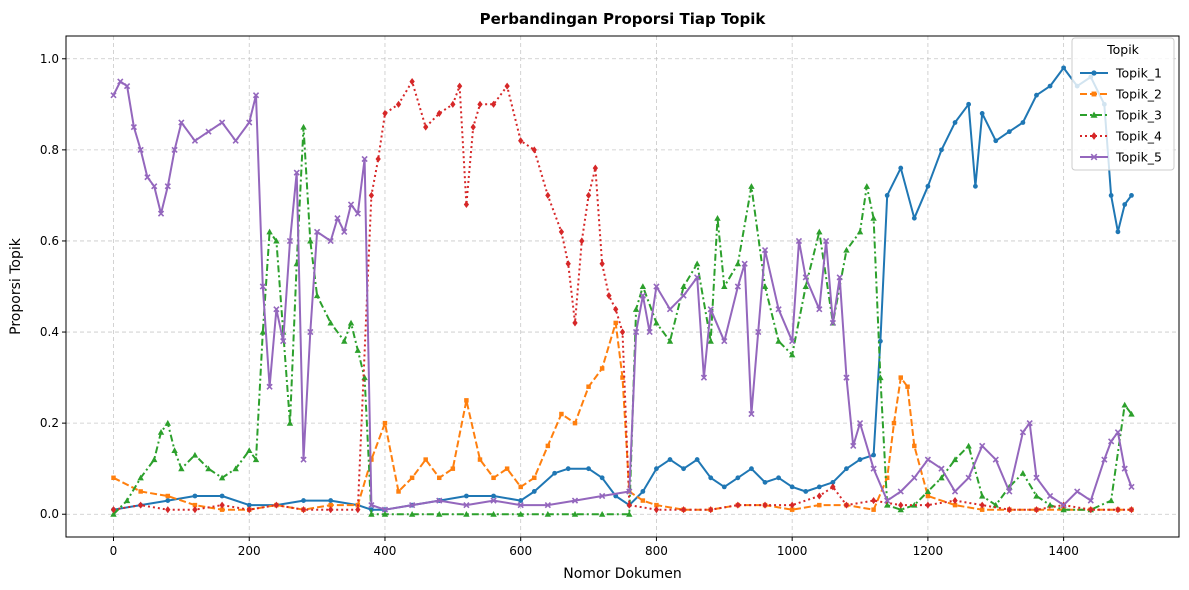 The height and width of the screenshot is (590, 1189). What do you see at coordinates (1138, 73) in the screenshot?
I see `legend-label: Topik_1` at bounding box center [1138, 73].